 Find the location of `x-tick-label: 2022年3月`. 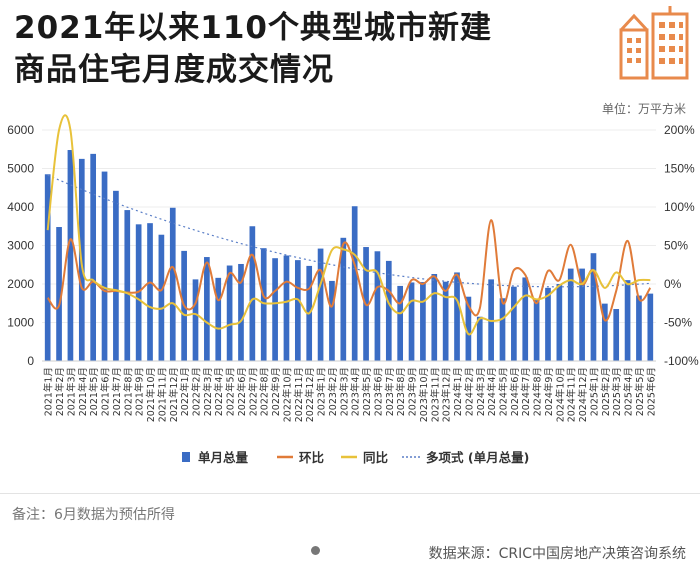

x-tick-label: 2022年3月 is located at coordinates (208, 391).